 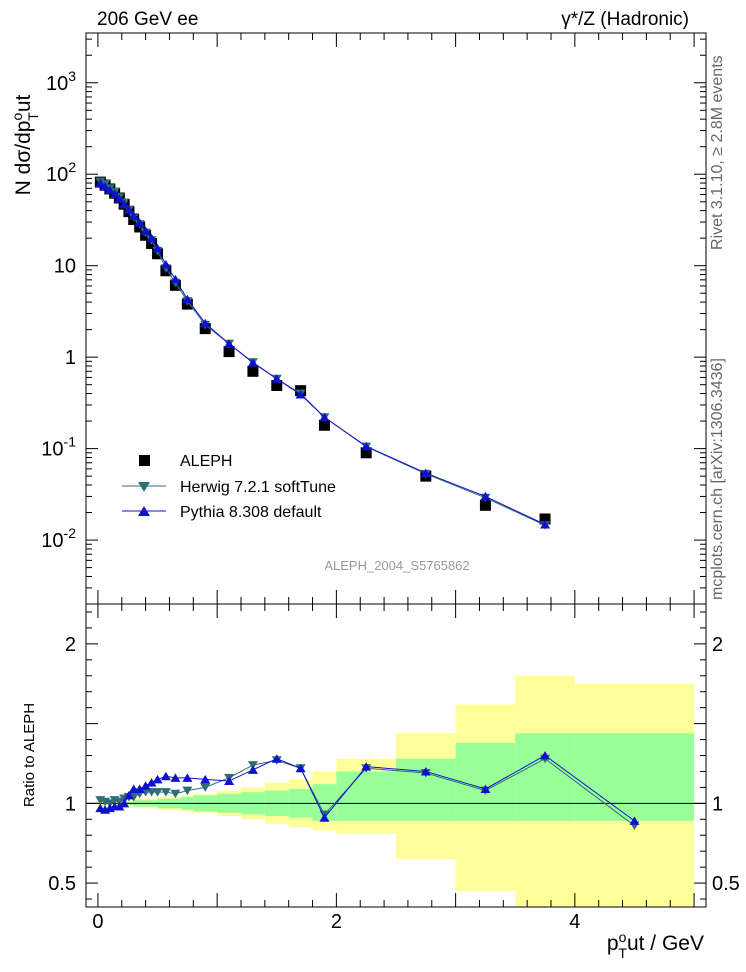 I want to click on legend-pythia-label: Pythia 8.308 default, so click(x=251, y=512).